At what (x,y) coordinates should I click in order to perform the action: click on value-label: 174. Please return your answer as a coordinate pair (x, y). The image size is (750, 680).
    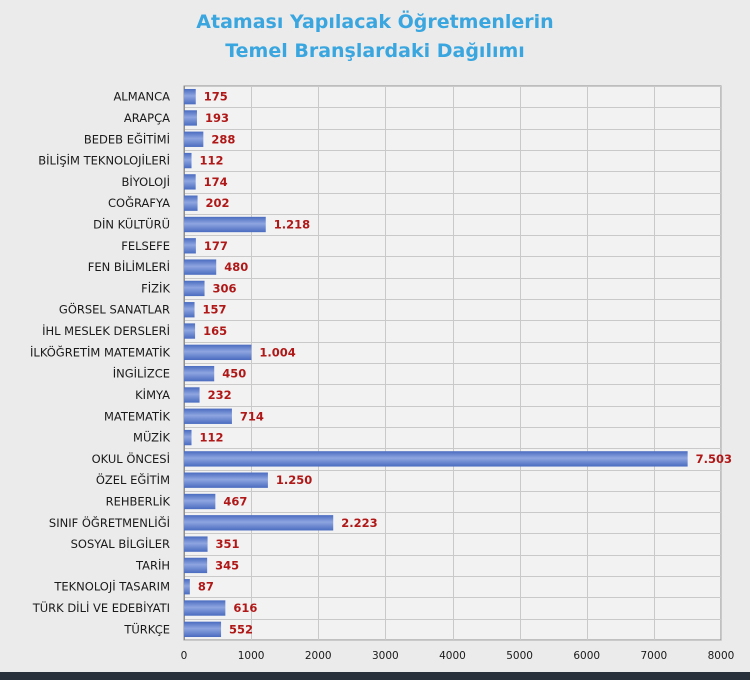
    Looking at the image, I should click on (216, 182).